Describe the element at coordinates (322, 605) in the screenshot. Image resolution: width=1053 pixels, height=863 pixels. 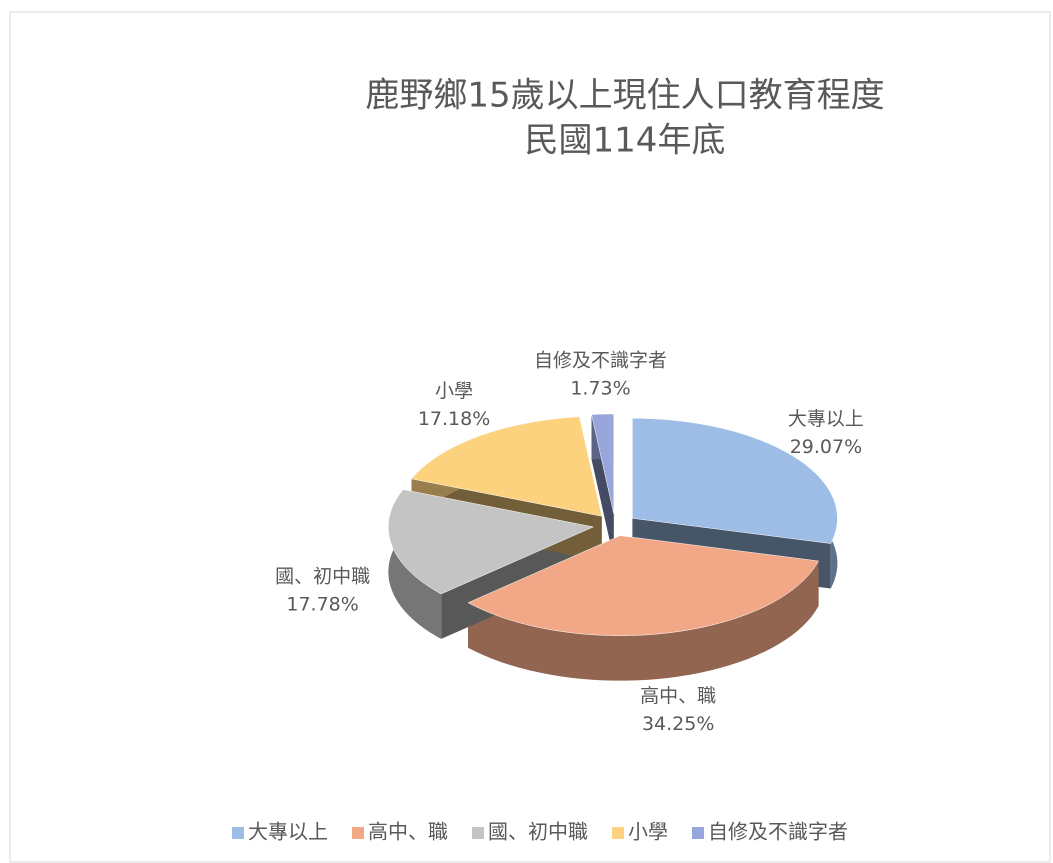
I see `data-label: 17.78%` at that location.